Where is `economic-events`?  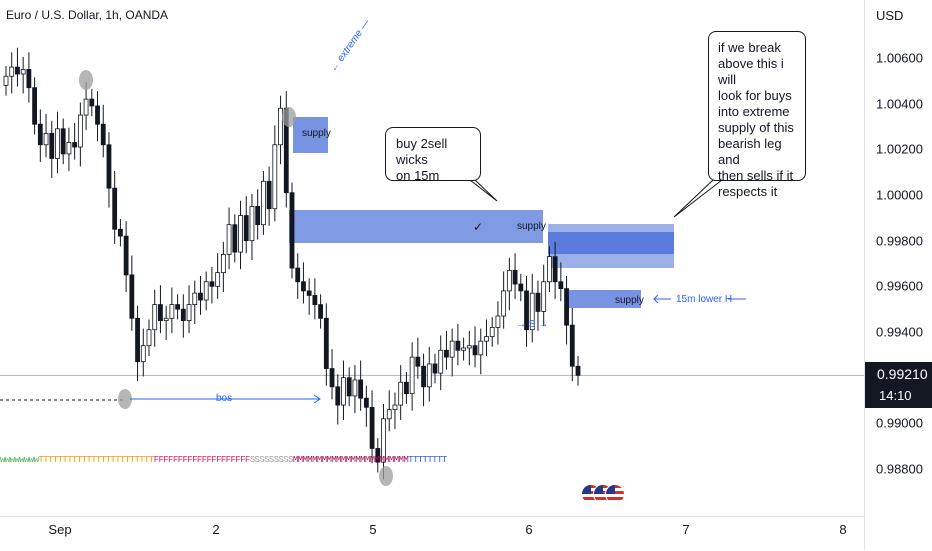
economic-events is located at coordinates (603, 495).